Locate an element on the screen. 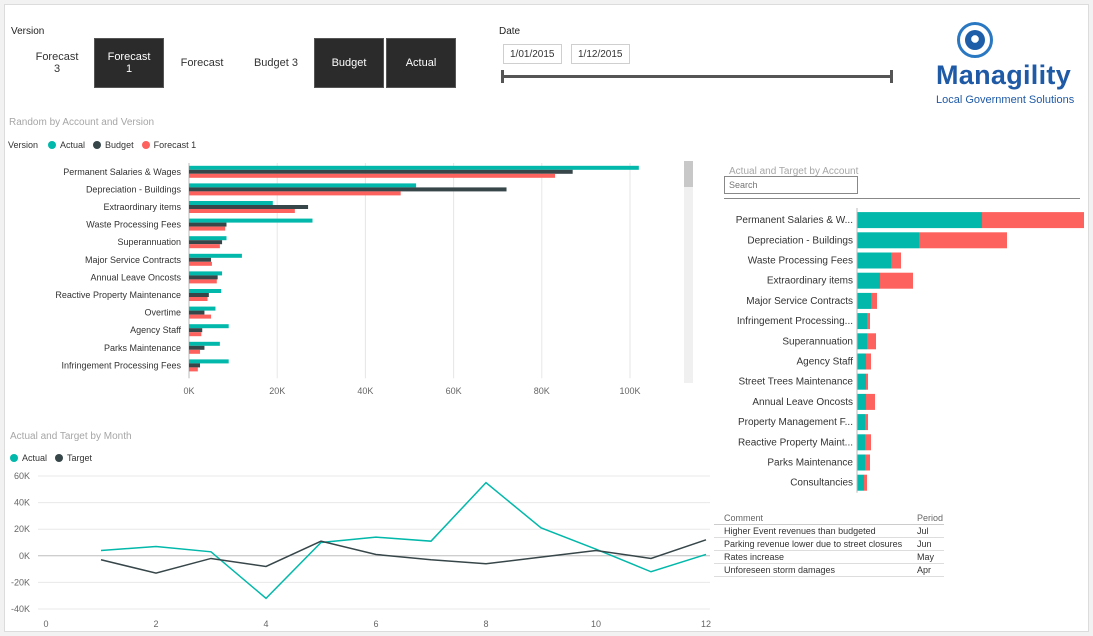 This screenshot has height=636, width=1093. date-range-end-handle is located at coordinates (891, 76).